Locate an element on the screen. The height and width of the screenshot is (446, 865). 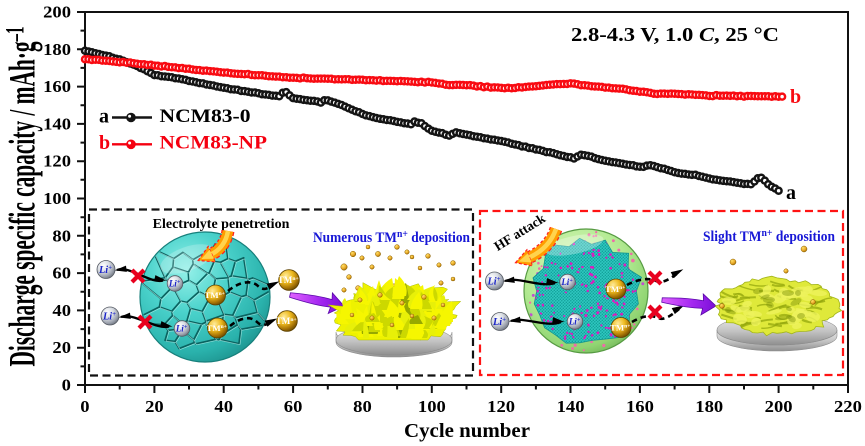
svg-text: 2.8-4.3 V, 1.0 C, 25 °C is located at coordinates (675, 35).